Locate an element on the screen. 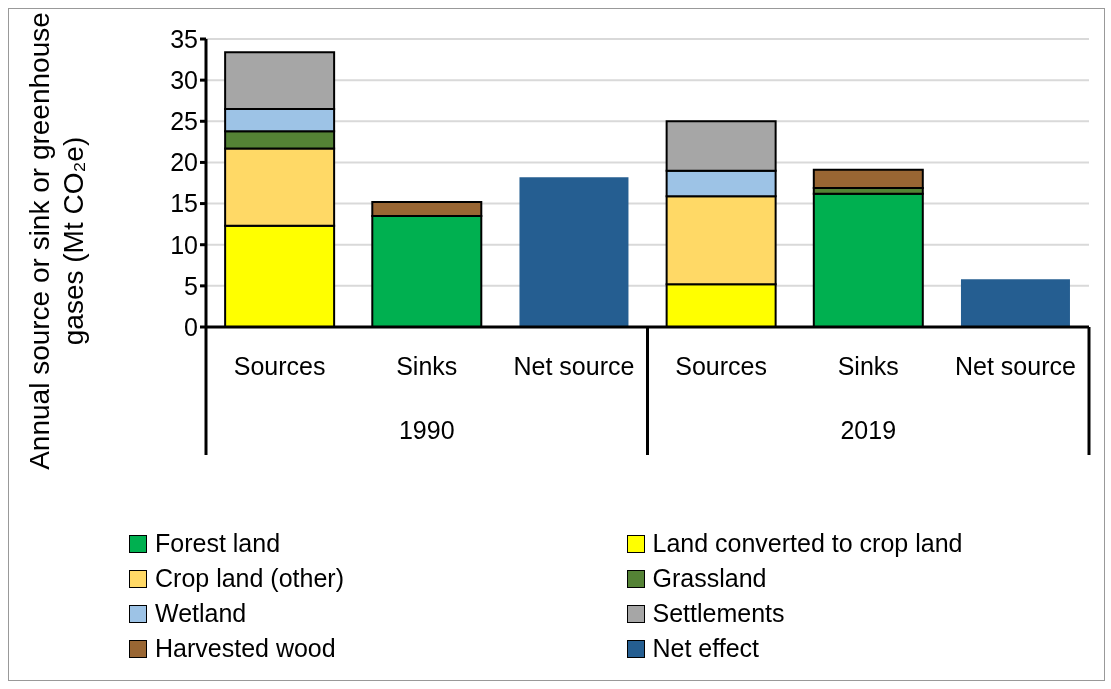  legend-label: Wetland is located at coordinates (201, 613).